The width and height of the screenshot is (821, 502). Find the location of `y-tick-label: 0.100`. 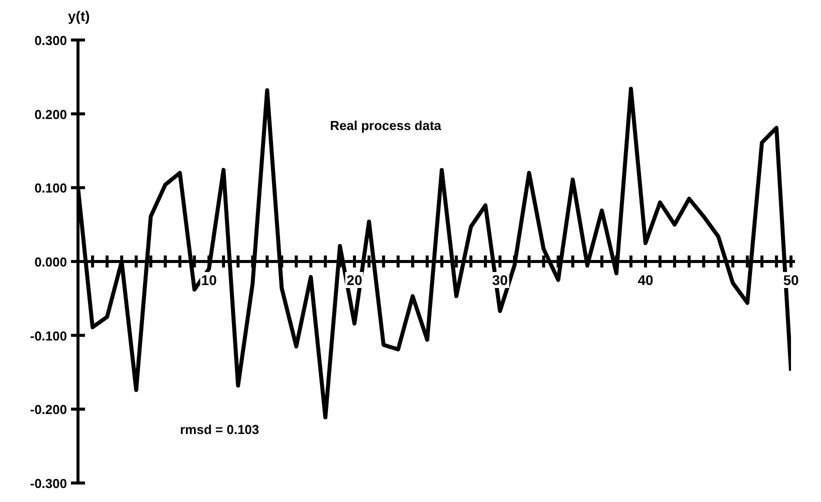

y-tick-label: 0.100 is located at coordinates (50, 188).